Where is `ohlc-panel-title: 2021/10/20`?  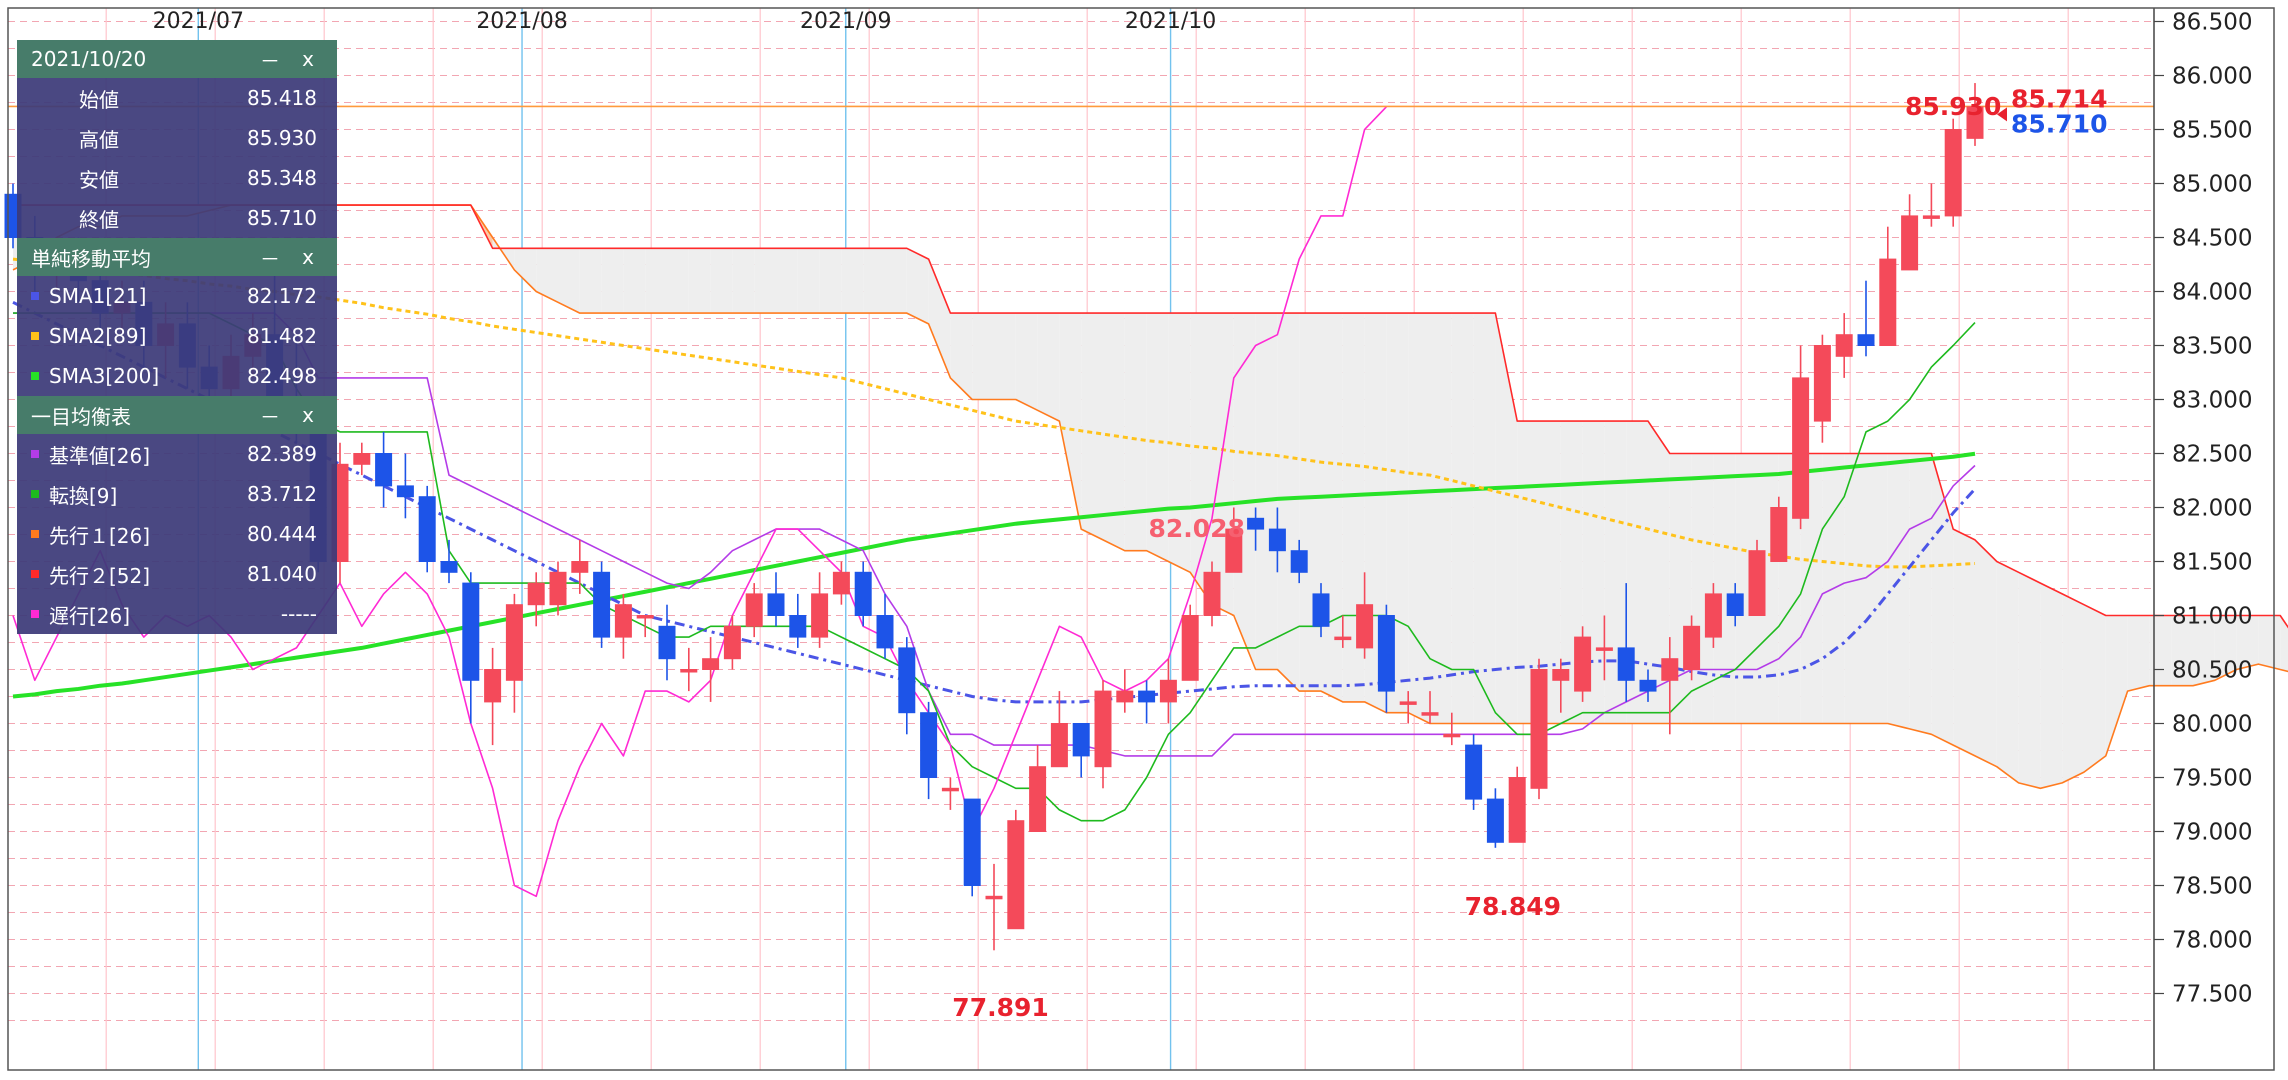 ohlc-panel-title: 2021/10/20 is located at coordinates (89, 59).